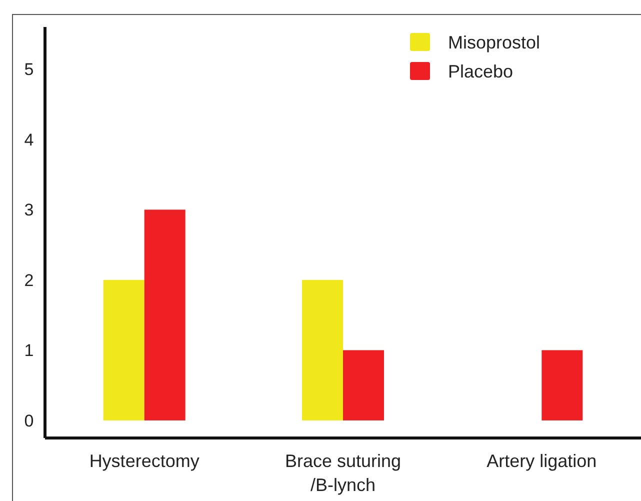 This screenshot has height=501, width=641. Describe the element at coordinates (29, 140) in the screenshot. I see `y-tick-label: 4` at that location.